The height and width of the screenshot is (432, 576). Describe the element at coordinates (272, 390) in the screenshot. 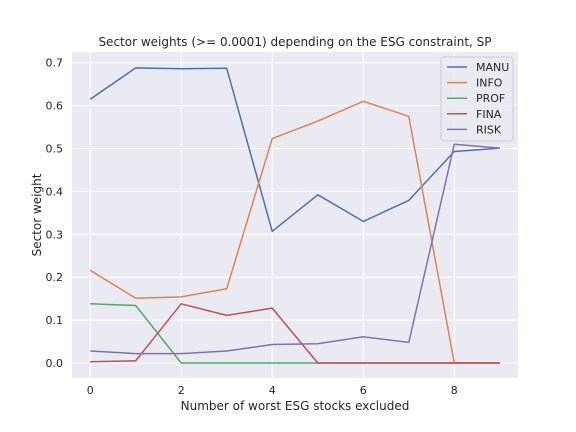

I see `x-tick-label: 4` at that location.